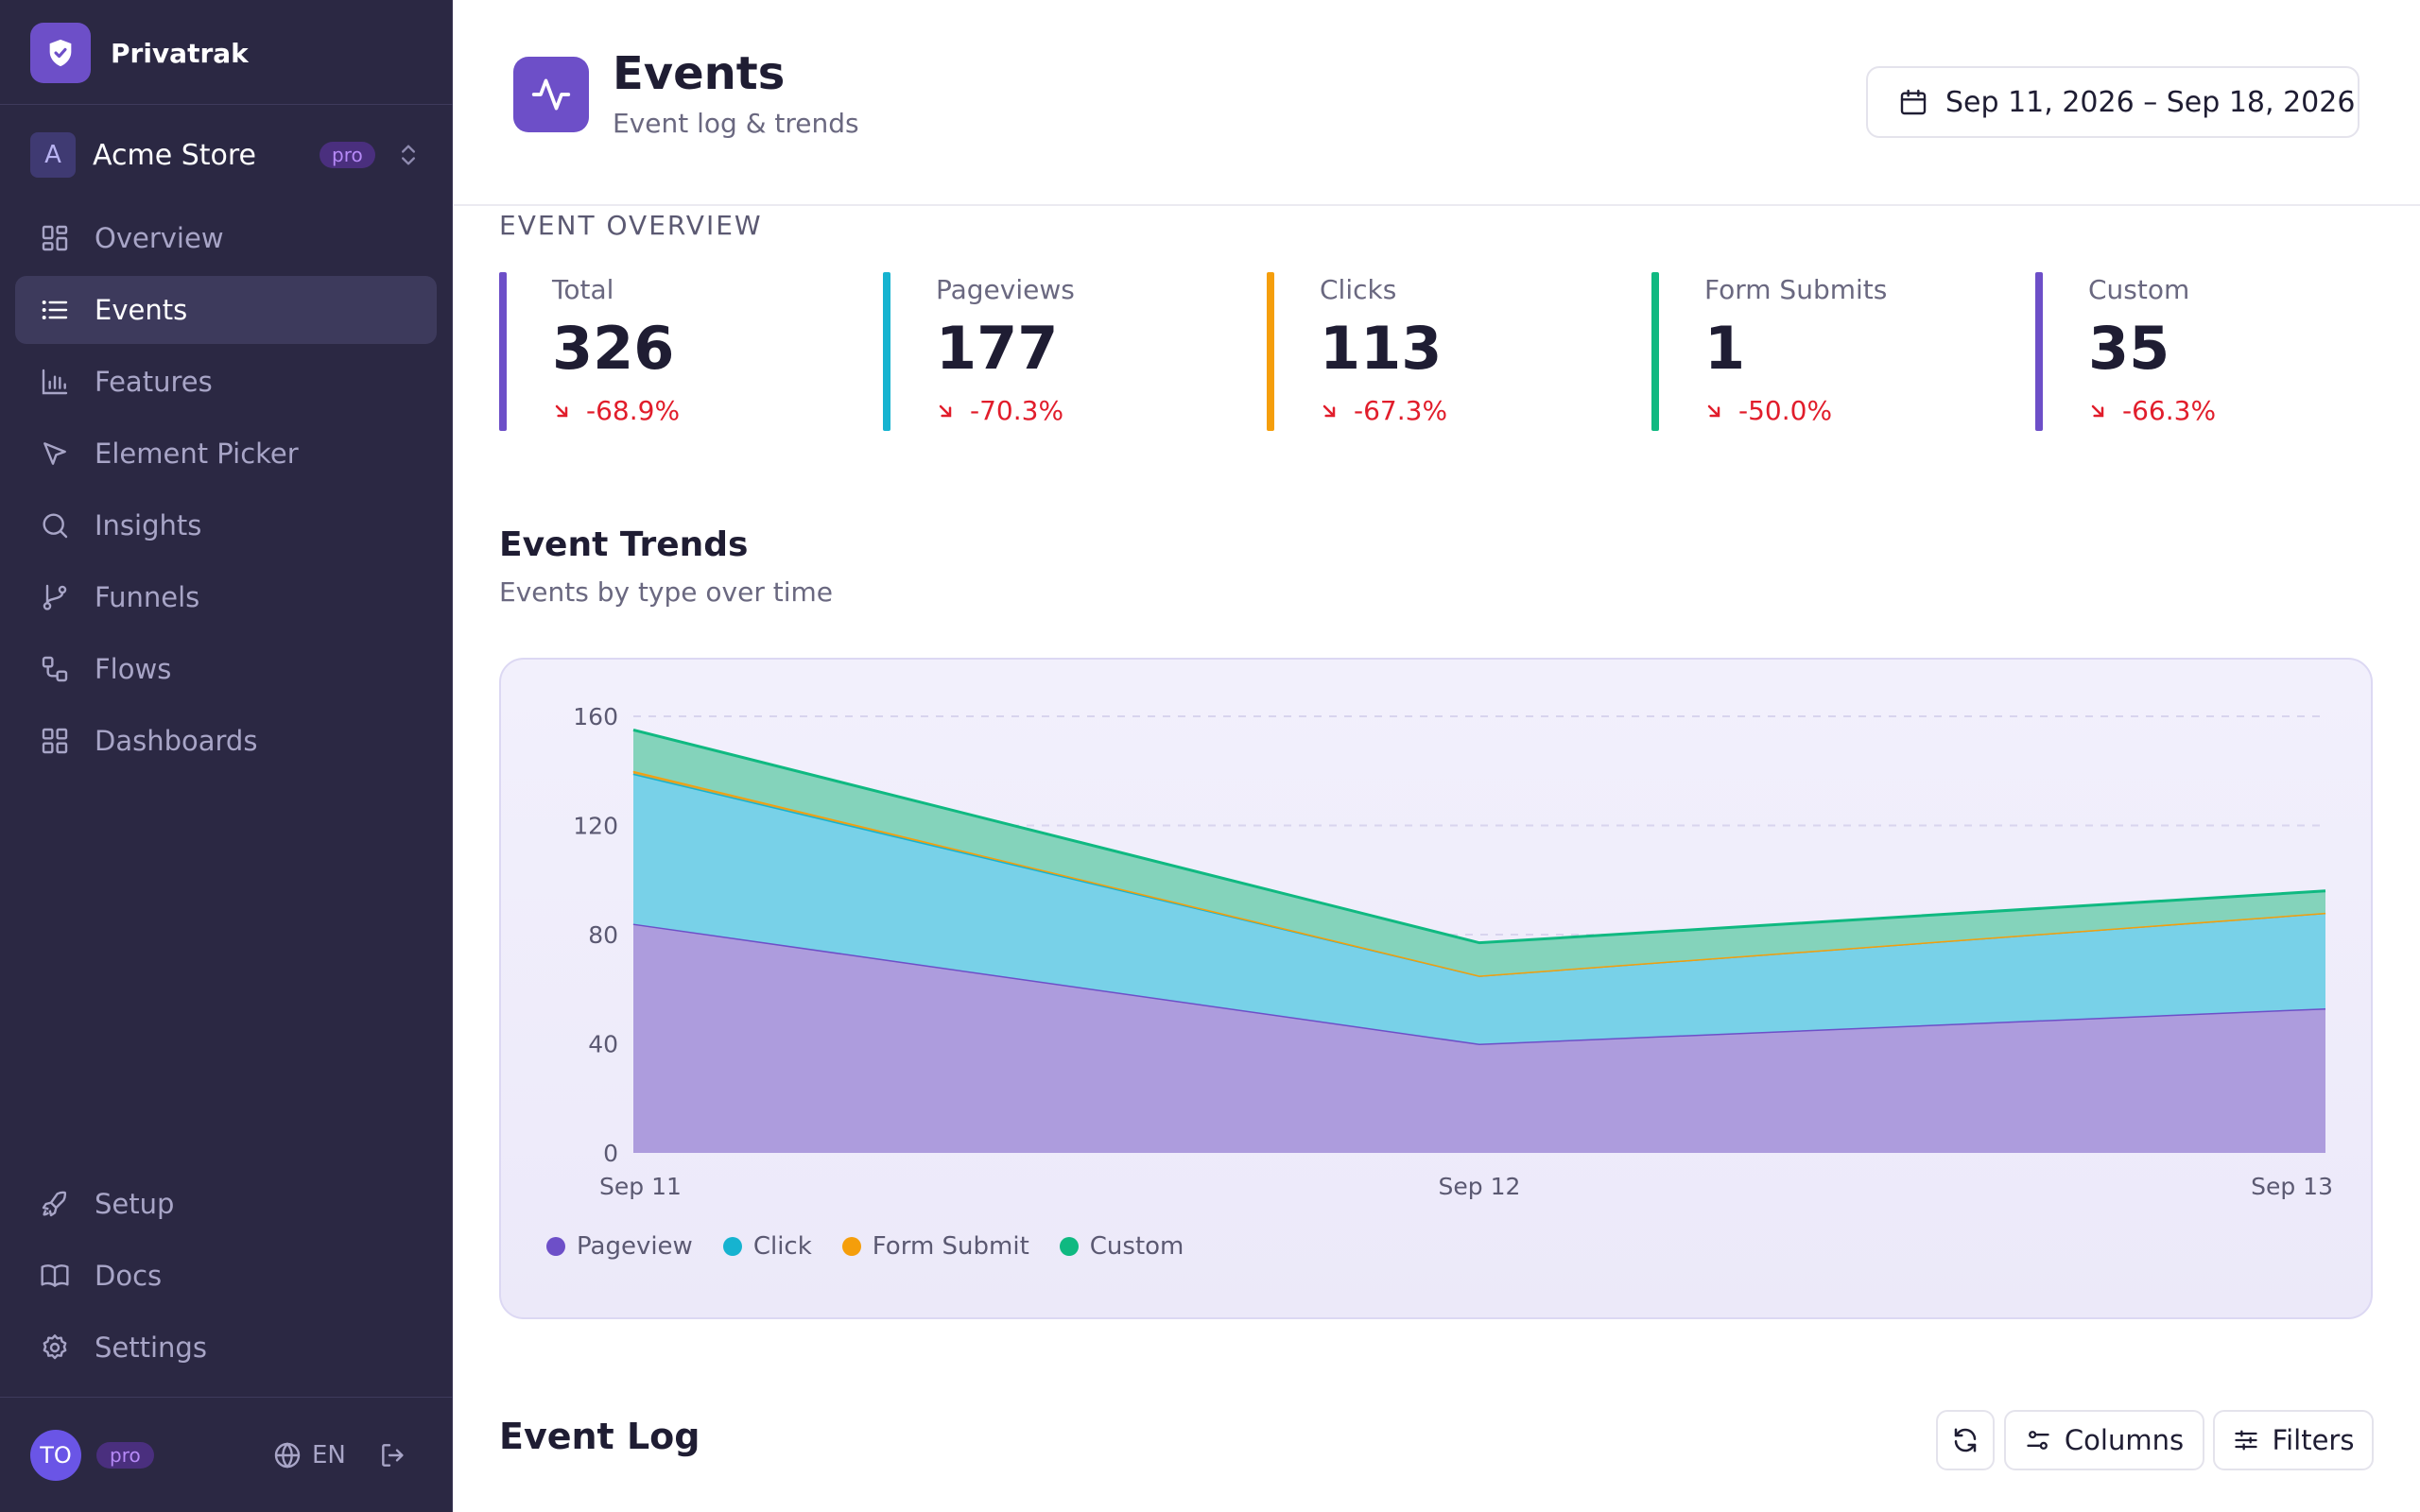 Image resolution: width=2420 pixels, height=1512 pixels. Describe the element at coordinates (998, 348) in the screenshot. I see `stat-value: 177` at that location.